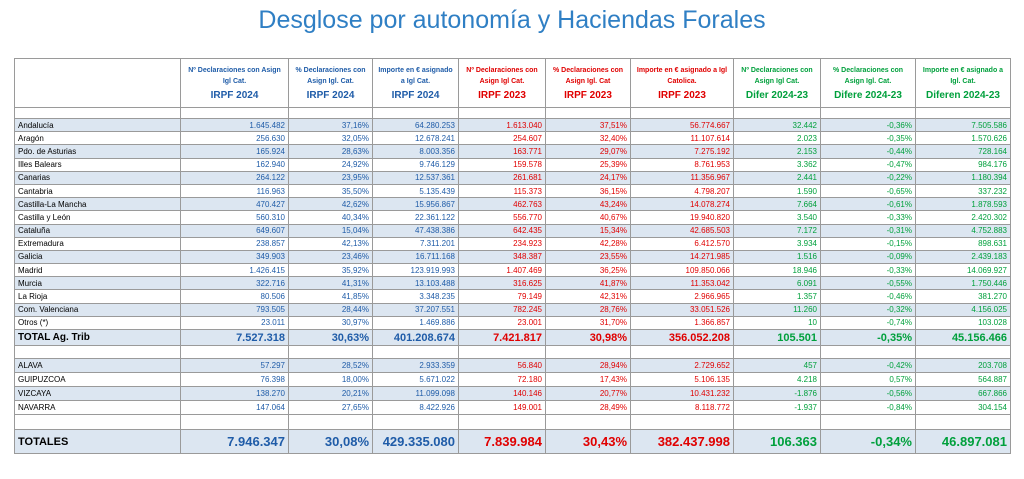  I want to click on cell: 304.154, so click(963, 407).